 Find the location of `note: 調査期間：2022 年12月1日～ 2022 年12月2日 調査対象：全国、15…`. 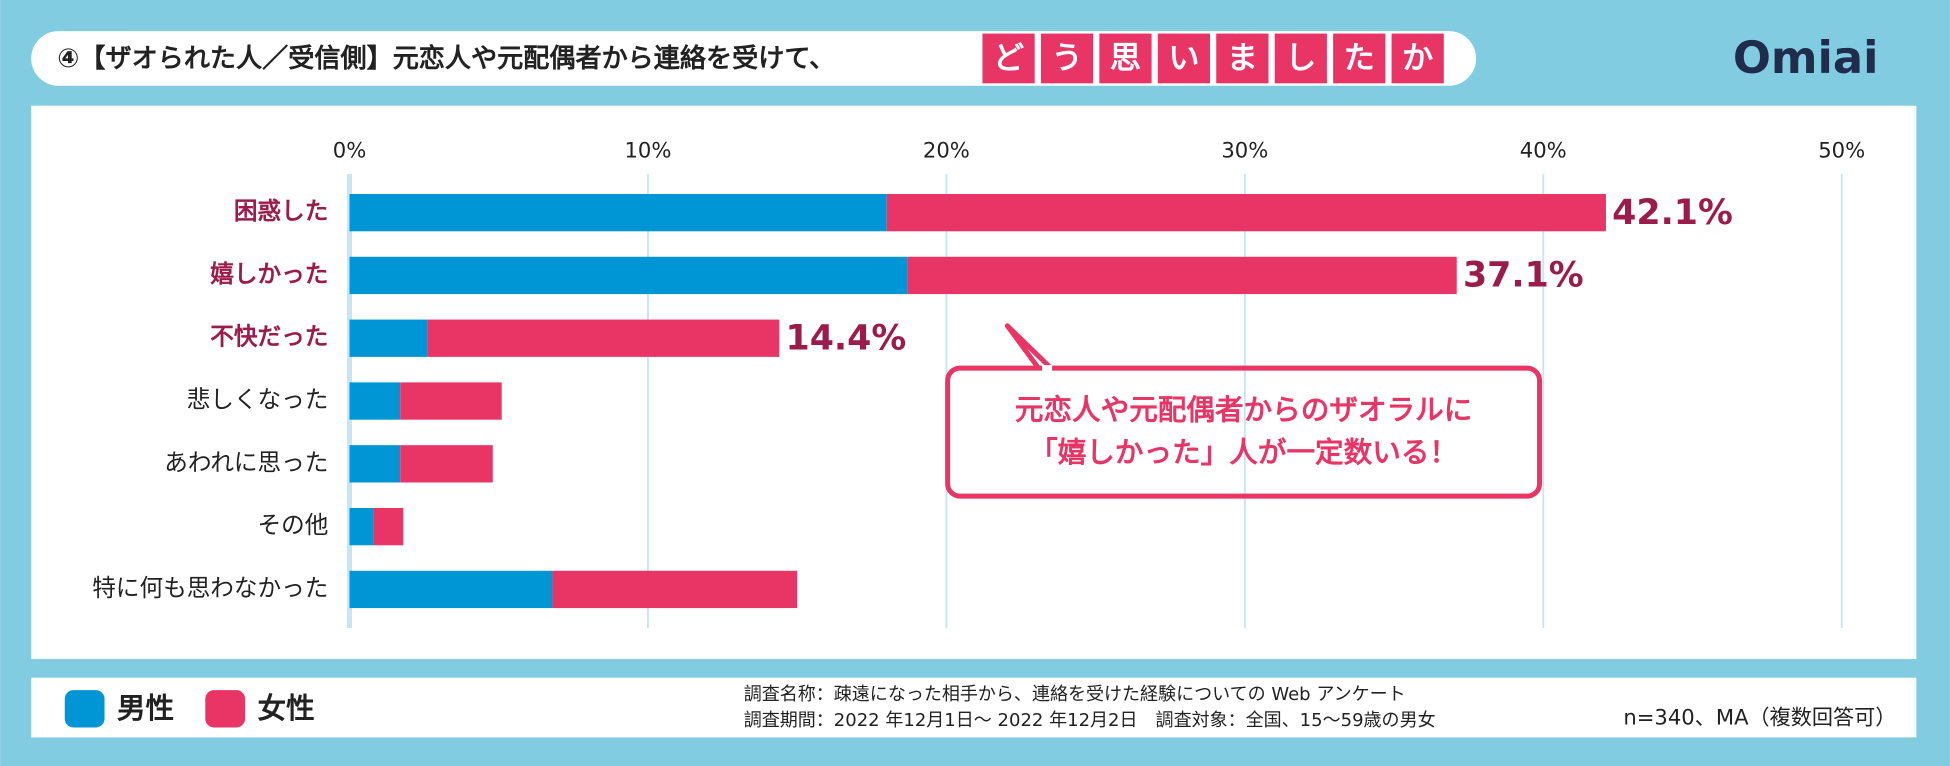

note: 調査期間：2022 年12月1日～ 2022 年12月2日 調査対象：全国、15… is located at coordinates (1090, 720).